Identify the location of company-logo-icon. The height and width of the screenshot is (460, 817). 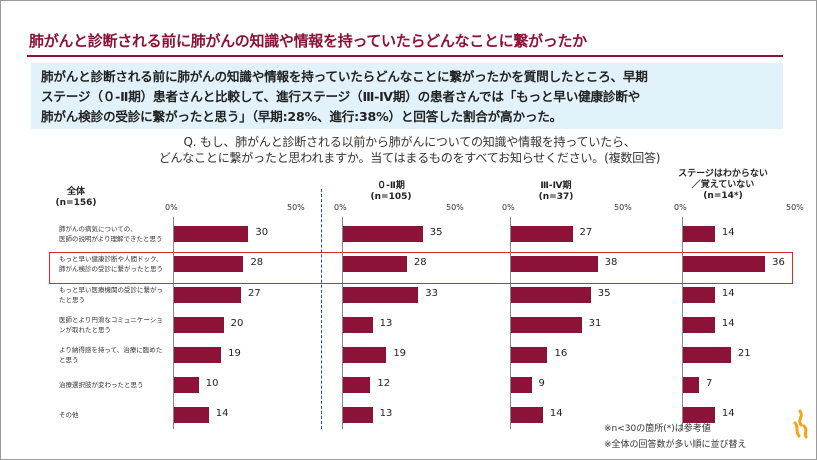
(800, 424).